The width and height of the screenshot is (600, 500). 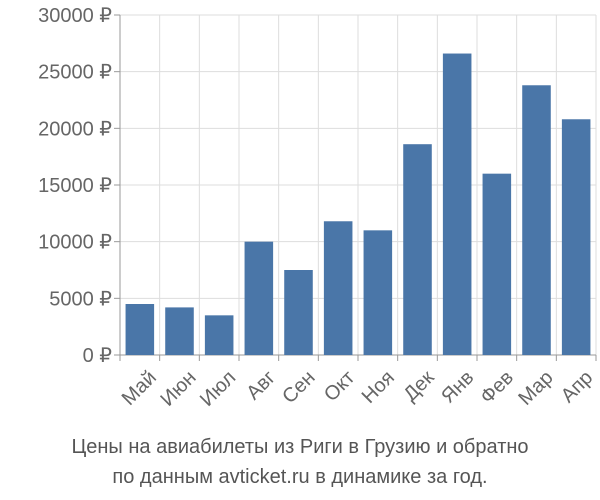 What do you see at coordinates (418, 385) in the screenshot?
I see `x-tick-label: Дек` at bounding box center [418, 385].